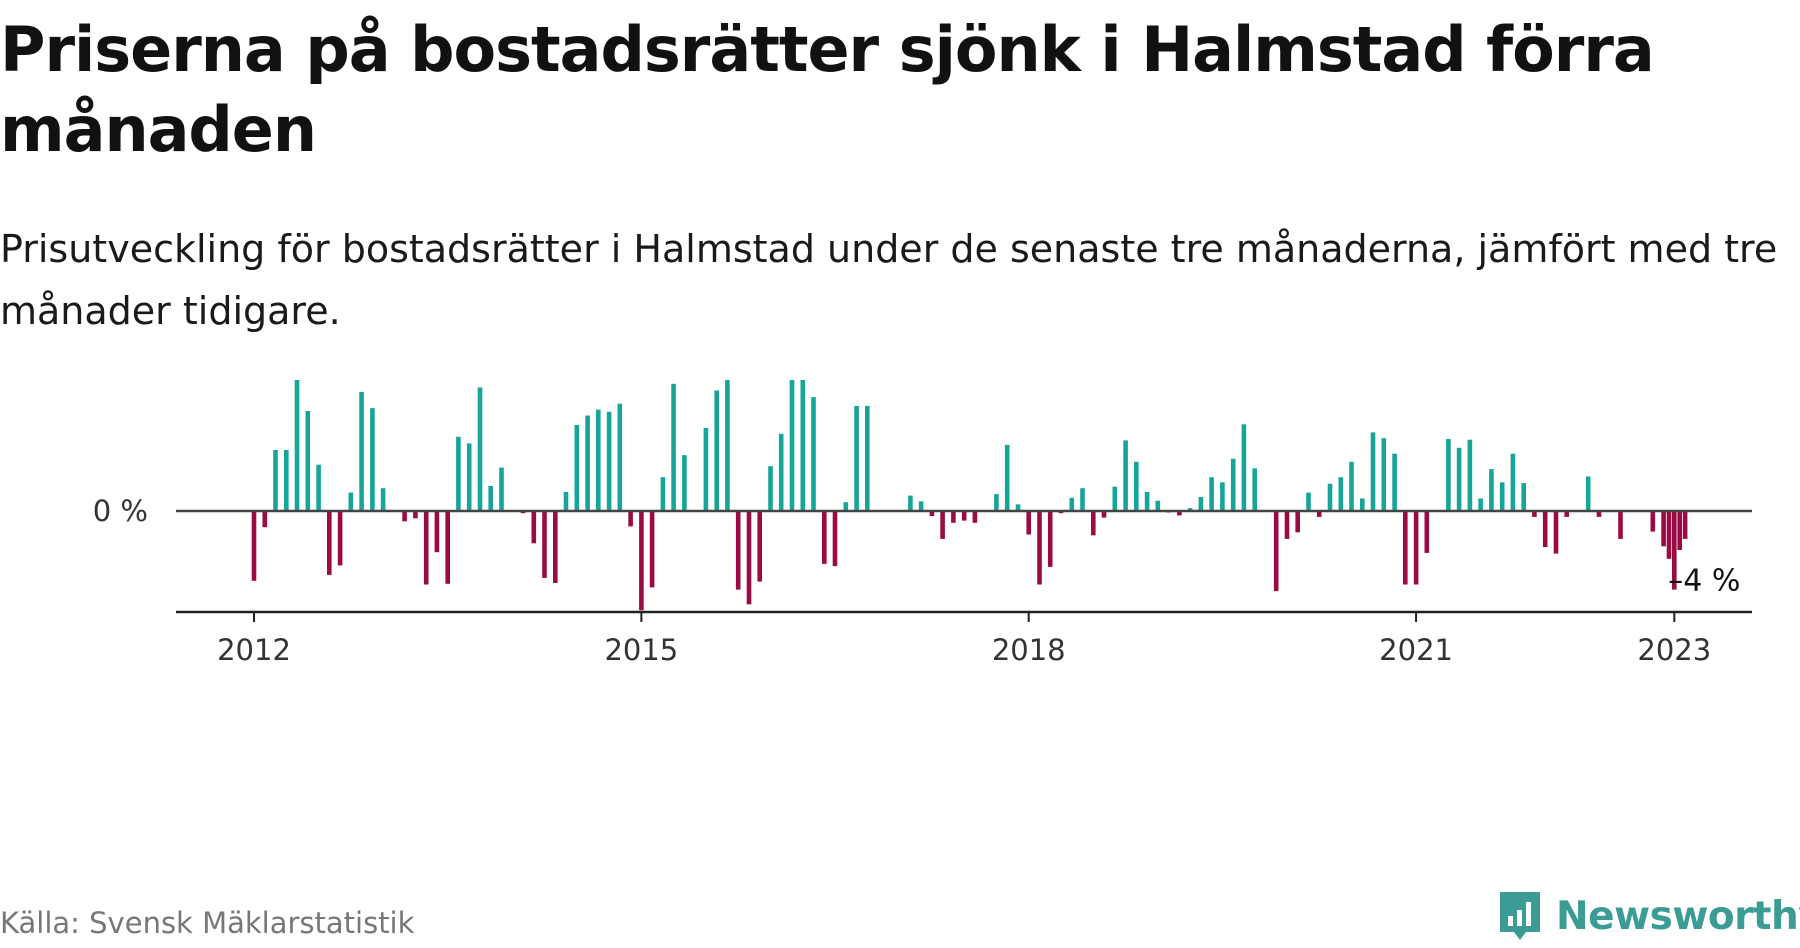  I want to click on x-tick-label-2012: 2012, so click(254, 650).